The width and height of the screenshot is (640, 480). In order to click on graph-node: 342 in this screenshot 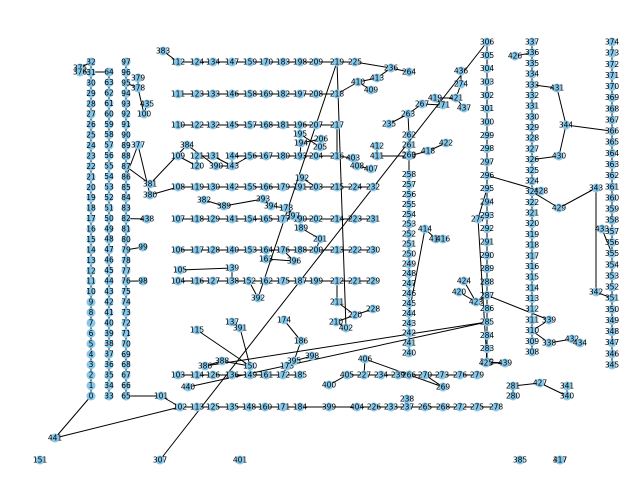, I will do `click(596, 292)`.